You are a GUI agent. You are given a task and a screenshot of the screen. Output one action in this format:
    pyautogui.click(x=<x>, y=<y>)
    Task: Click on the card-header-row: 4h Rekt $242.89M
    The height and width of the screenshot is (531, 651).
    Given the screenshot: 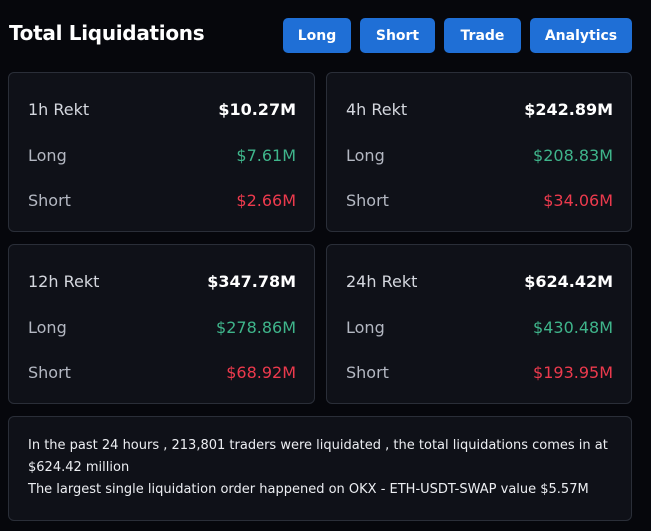 What is the action you would take?
    pyautogui.click(x=479, y=109)
    